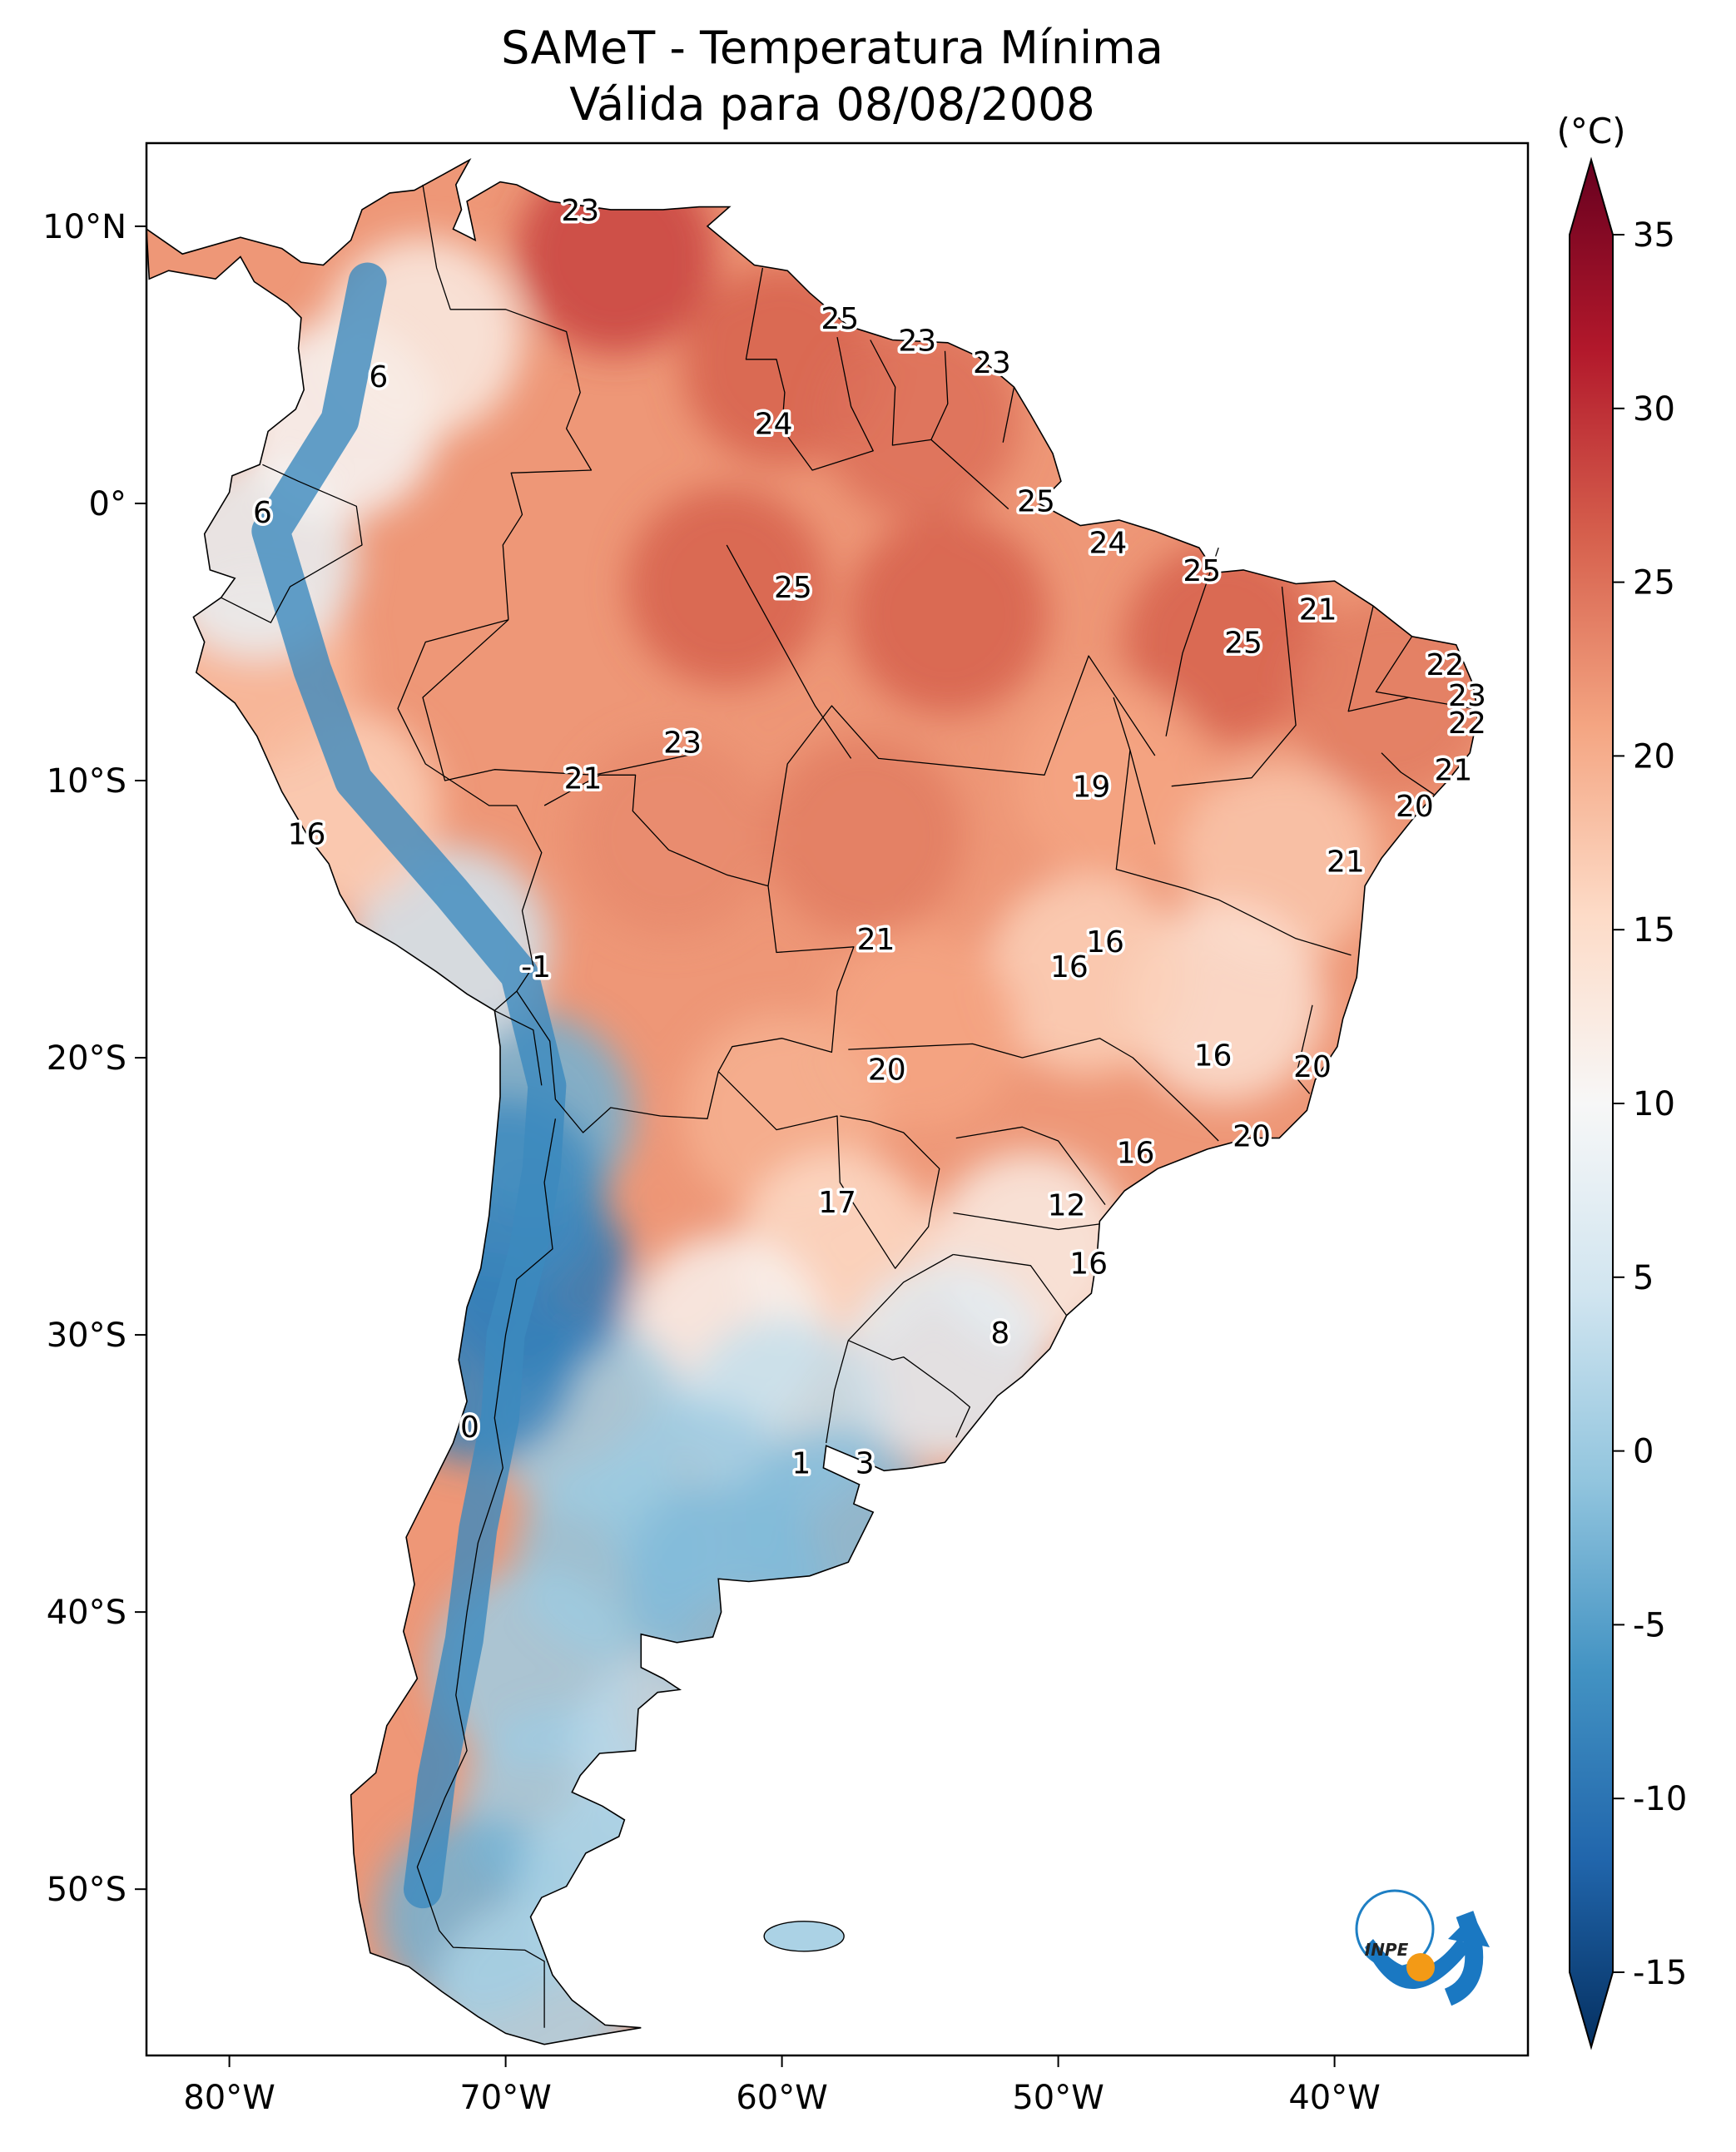 The width and height of the screenshot is (1736, 2152). Describe the element at coordinates (1660, 1973) in the screenshot. I see `colorbar-tick-label: -15` at that location.